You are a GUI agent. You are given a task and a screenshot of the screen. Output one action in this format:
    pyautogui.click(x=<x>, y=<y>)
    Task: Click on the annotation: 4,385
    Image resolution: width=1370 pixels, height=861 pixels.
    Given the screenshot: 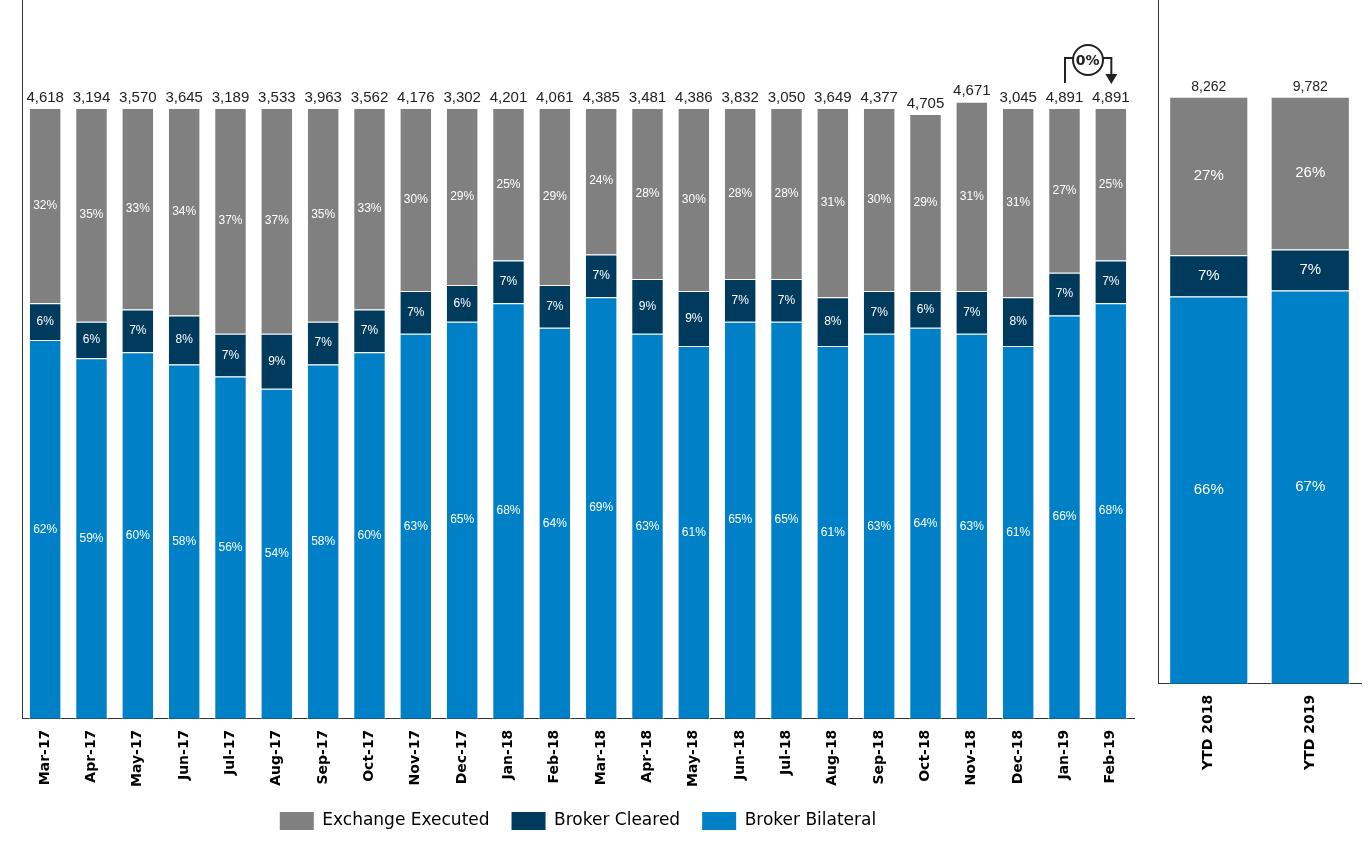 What is the action you would take?
    pyautogui.click(x=601, y=96)
    